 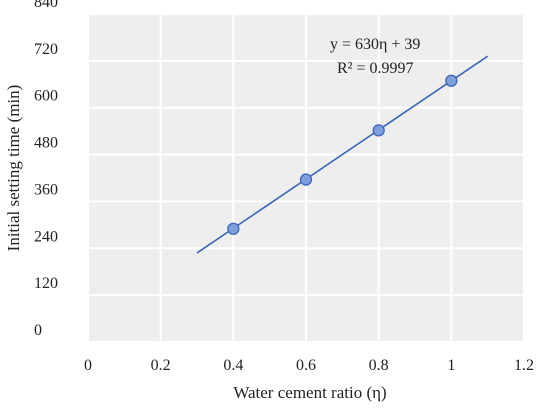 What do you see at coordinates (46, 189) in the screenshot?
I see `y-tick-label: 360` at bounding box center [46, 189].